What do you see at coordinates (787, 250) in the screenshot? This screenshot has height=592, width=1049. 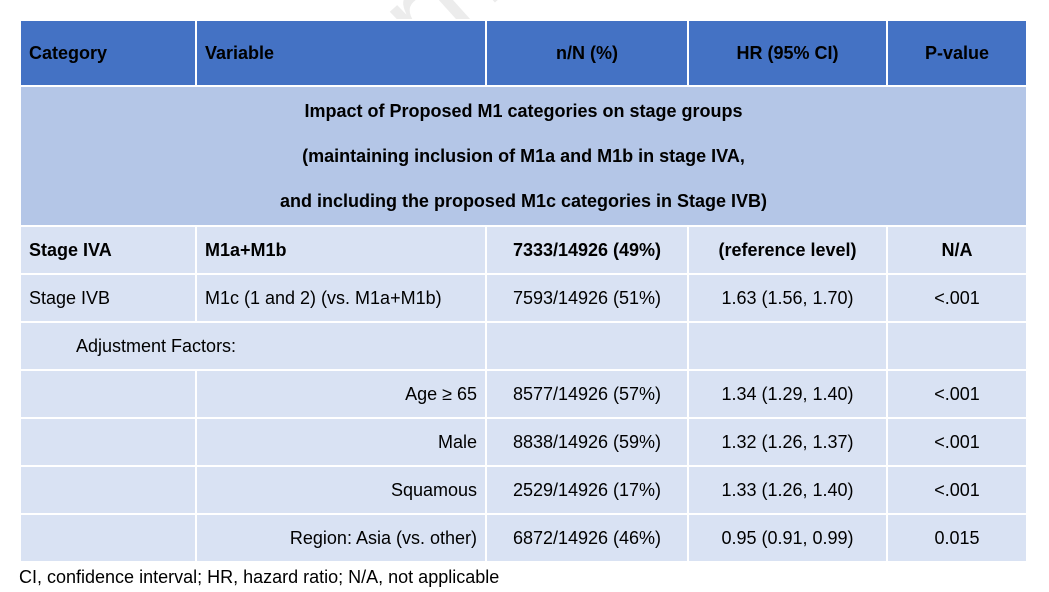 I see `cell-hr: (reference level)` at bounding box center [787, 250].